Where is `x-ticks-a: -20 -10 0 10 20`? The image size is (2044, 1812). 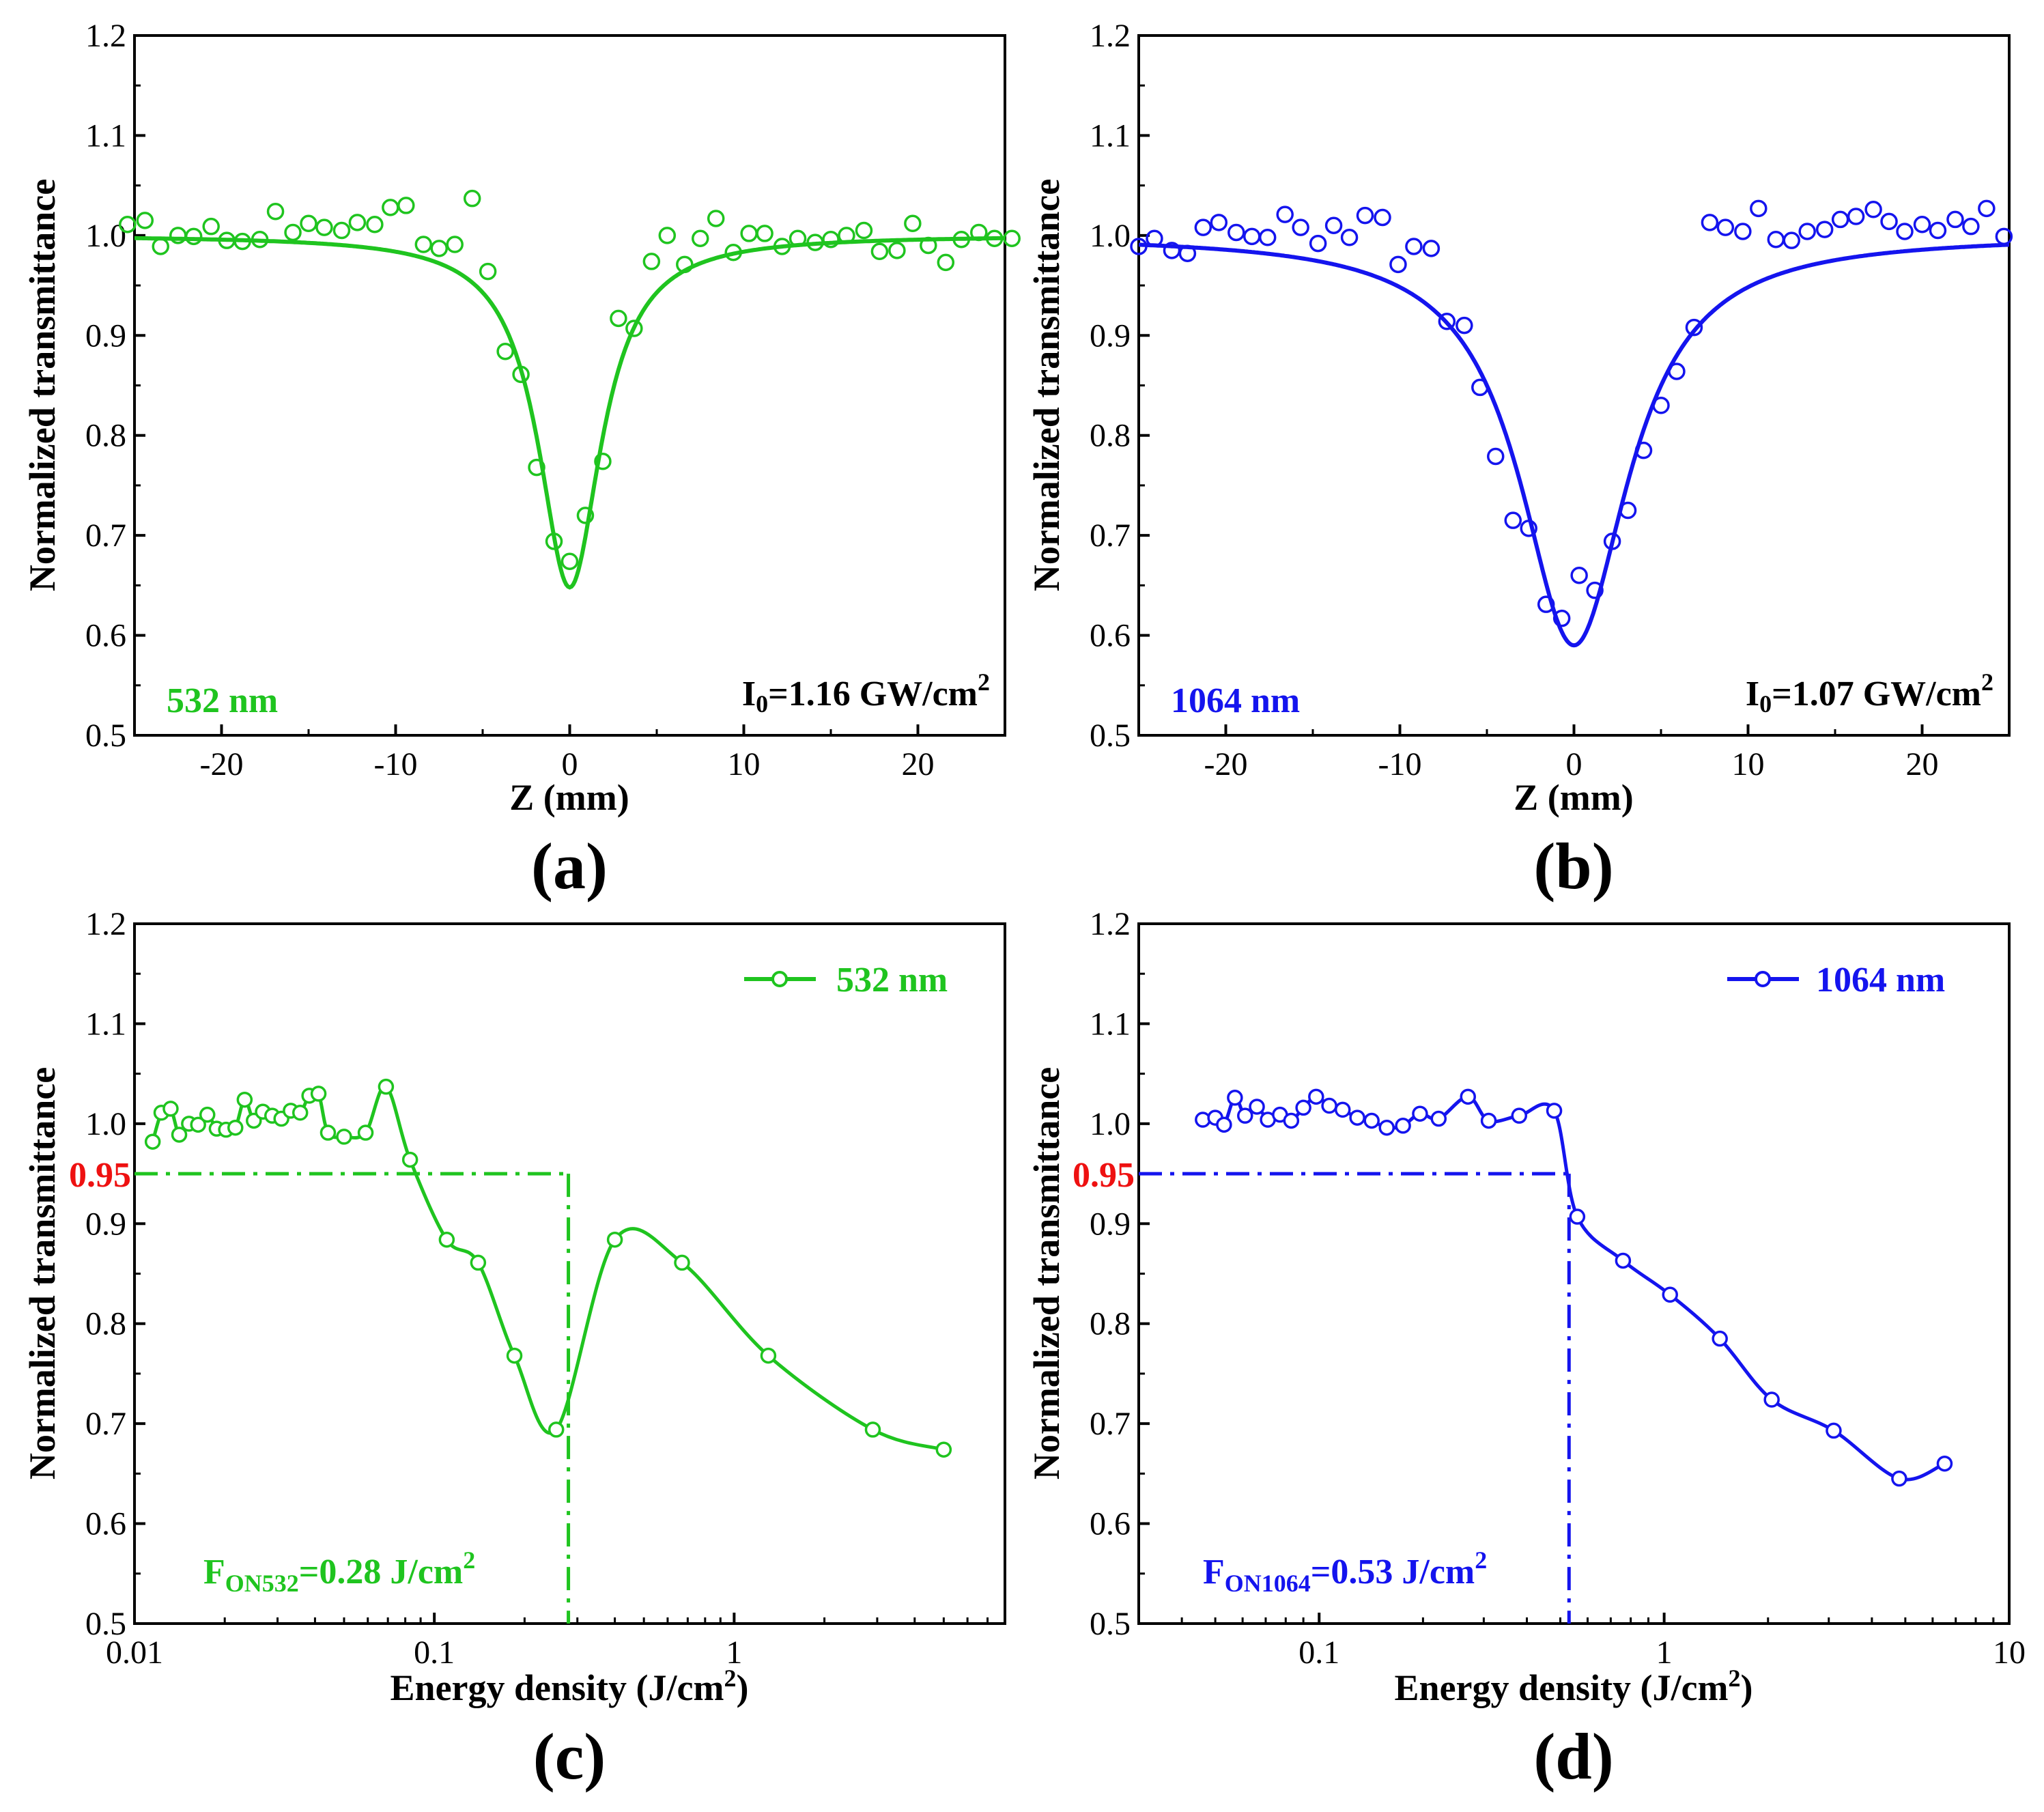 x-ticks-a: -20 -10 0 10 20 is located at coordinates (569, 753).